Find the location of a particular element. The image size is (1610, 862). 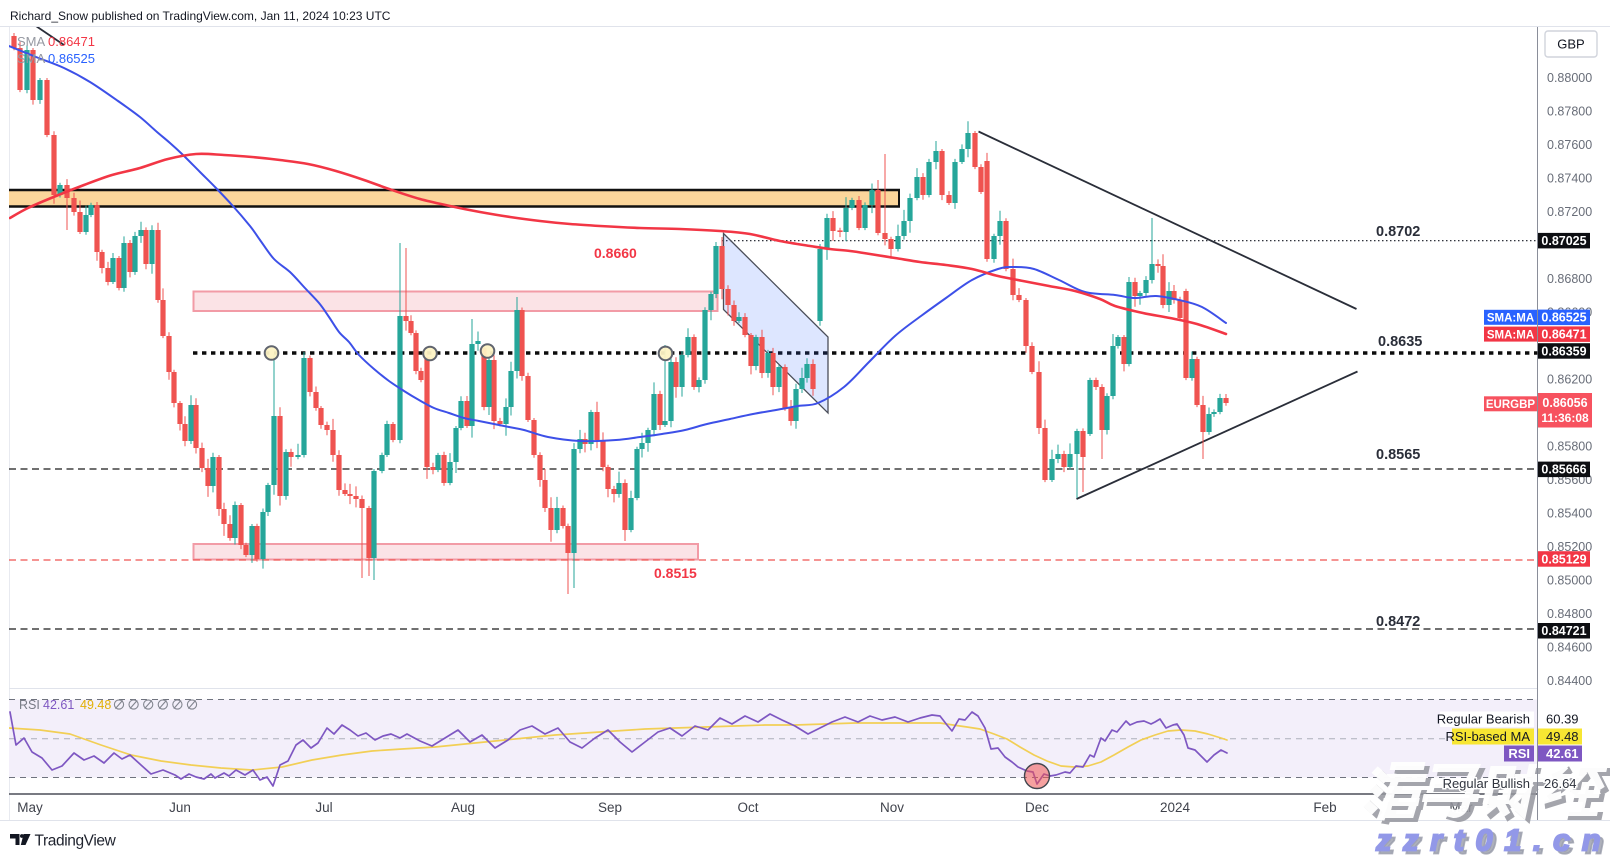

svg-text: 0.86056 is located at coordinates (1564, 403).